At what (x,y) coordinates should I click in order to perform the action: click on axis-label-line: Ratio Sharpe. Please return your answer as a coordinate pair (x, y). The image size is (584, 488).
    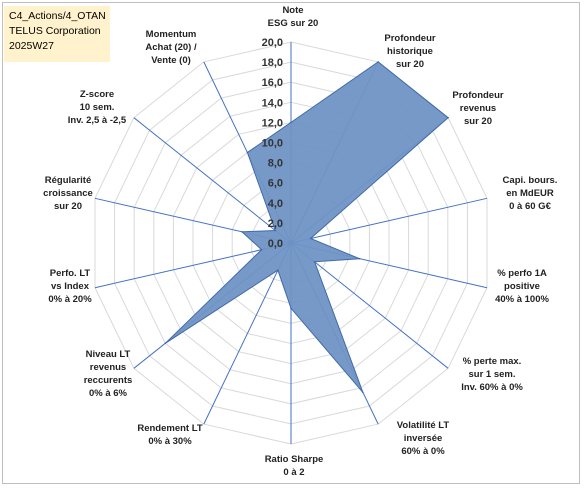
    Looking at the image, I should click on (294, 459).